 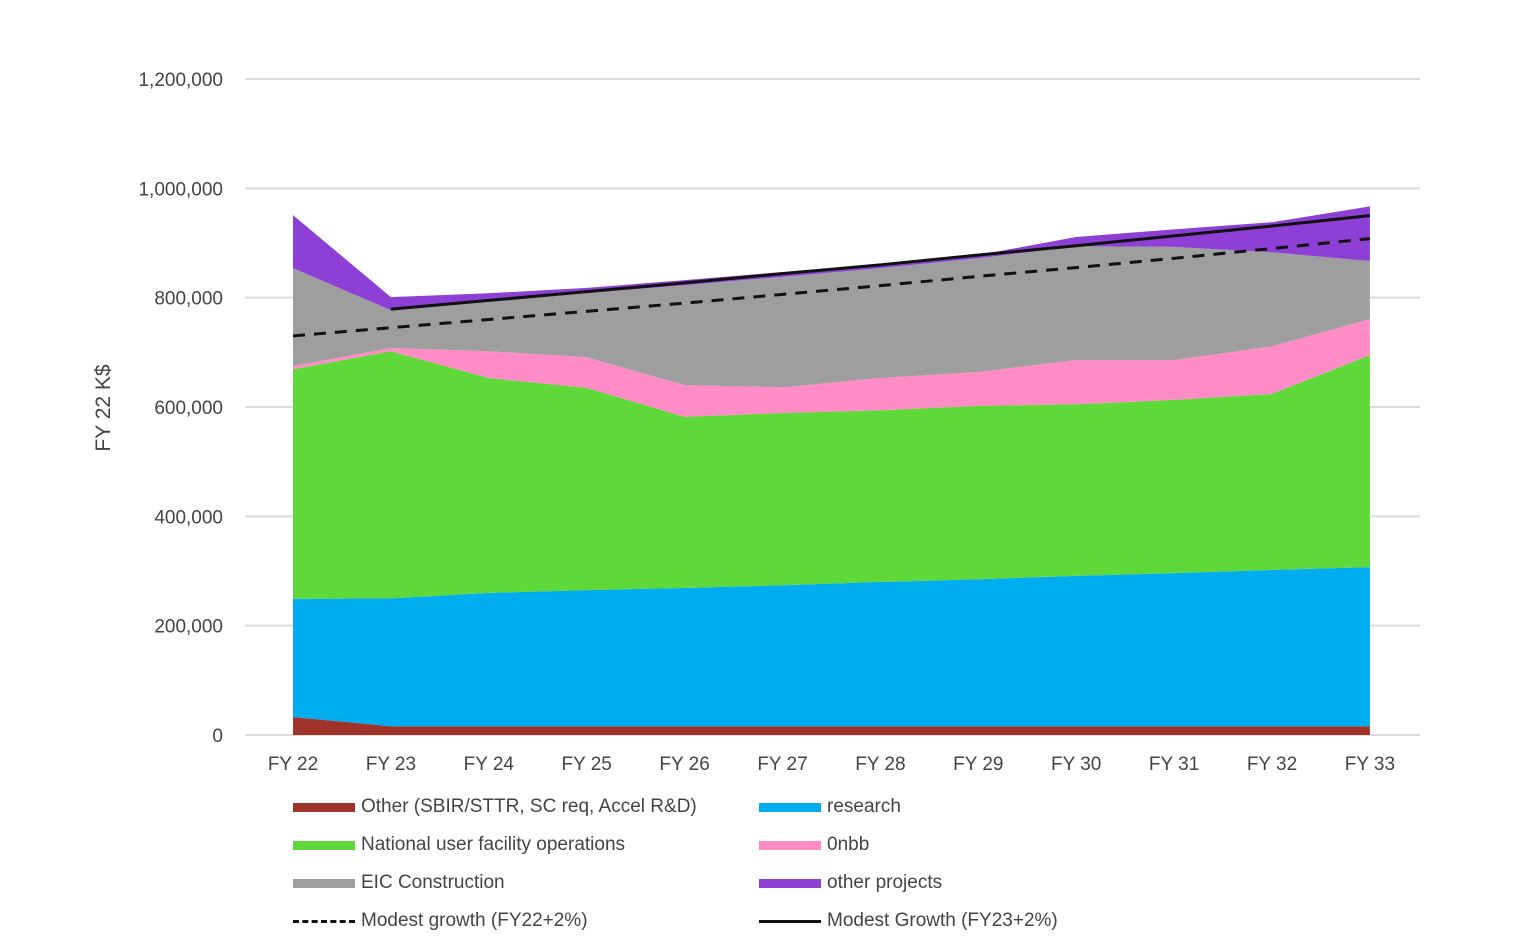 I want to click on legend-item-eic: EIC Construction, so click(x=526, y=883).